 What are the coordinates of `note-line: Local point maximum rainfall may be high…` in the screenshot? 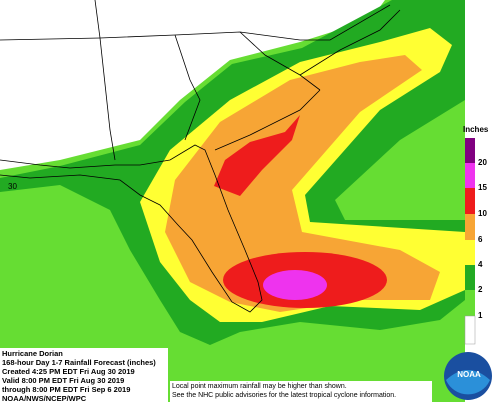 It's located at (259, 386).